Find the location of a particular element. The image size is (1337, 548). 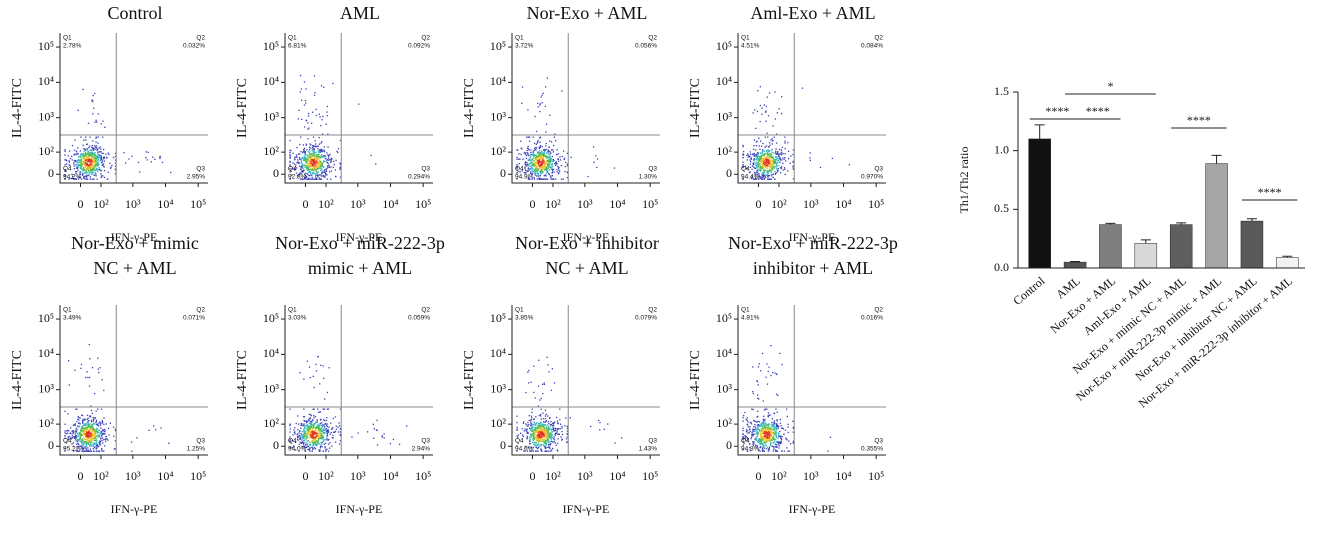

y-tick-label: 10² is located at coordinates (724, 151).